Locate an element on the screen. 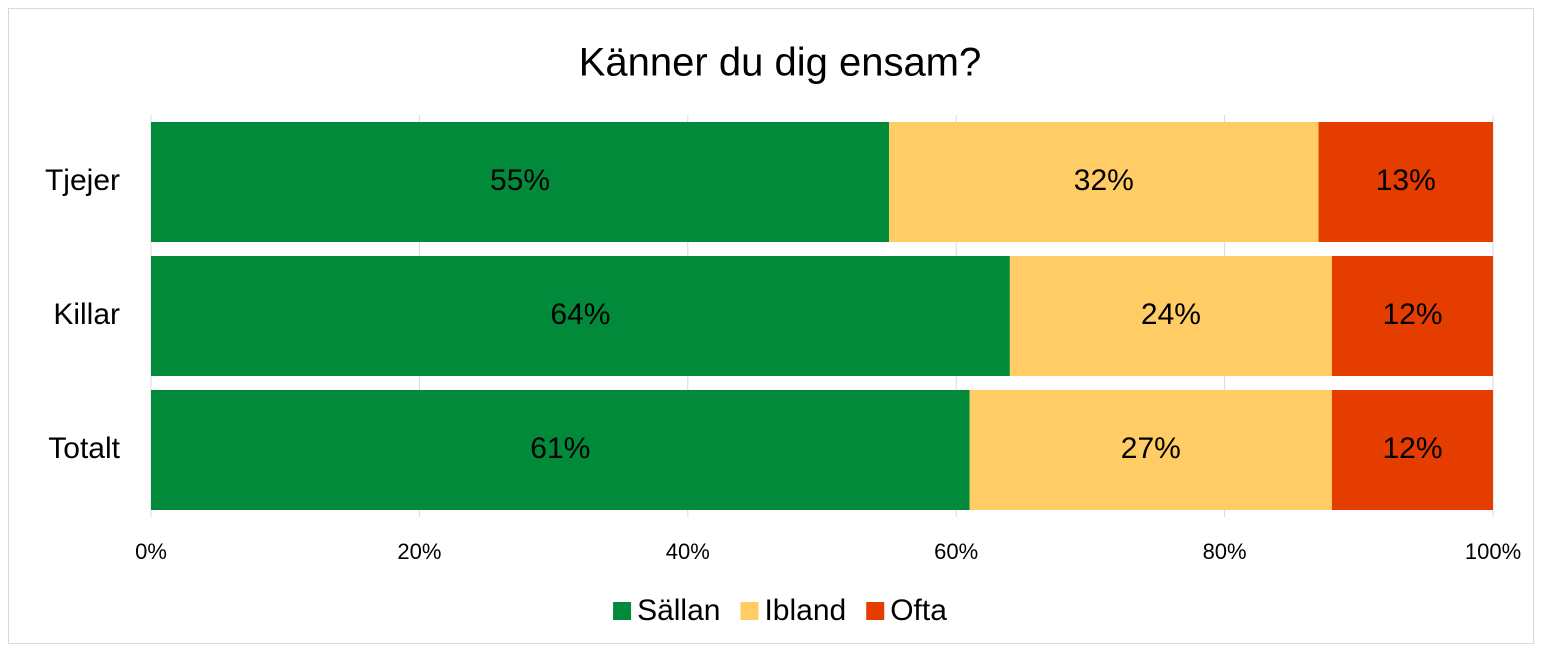  legend-label: Ofta is located at coordinates (918, 610).